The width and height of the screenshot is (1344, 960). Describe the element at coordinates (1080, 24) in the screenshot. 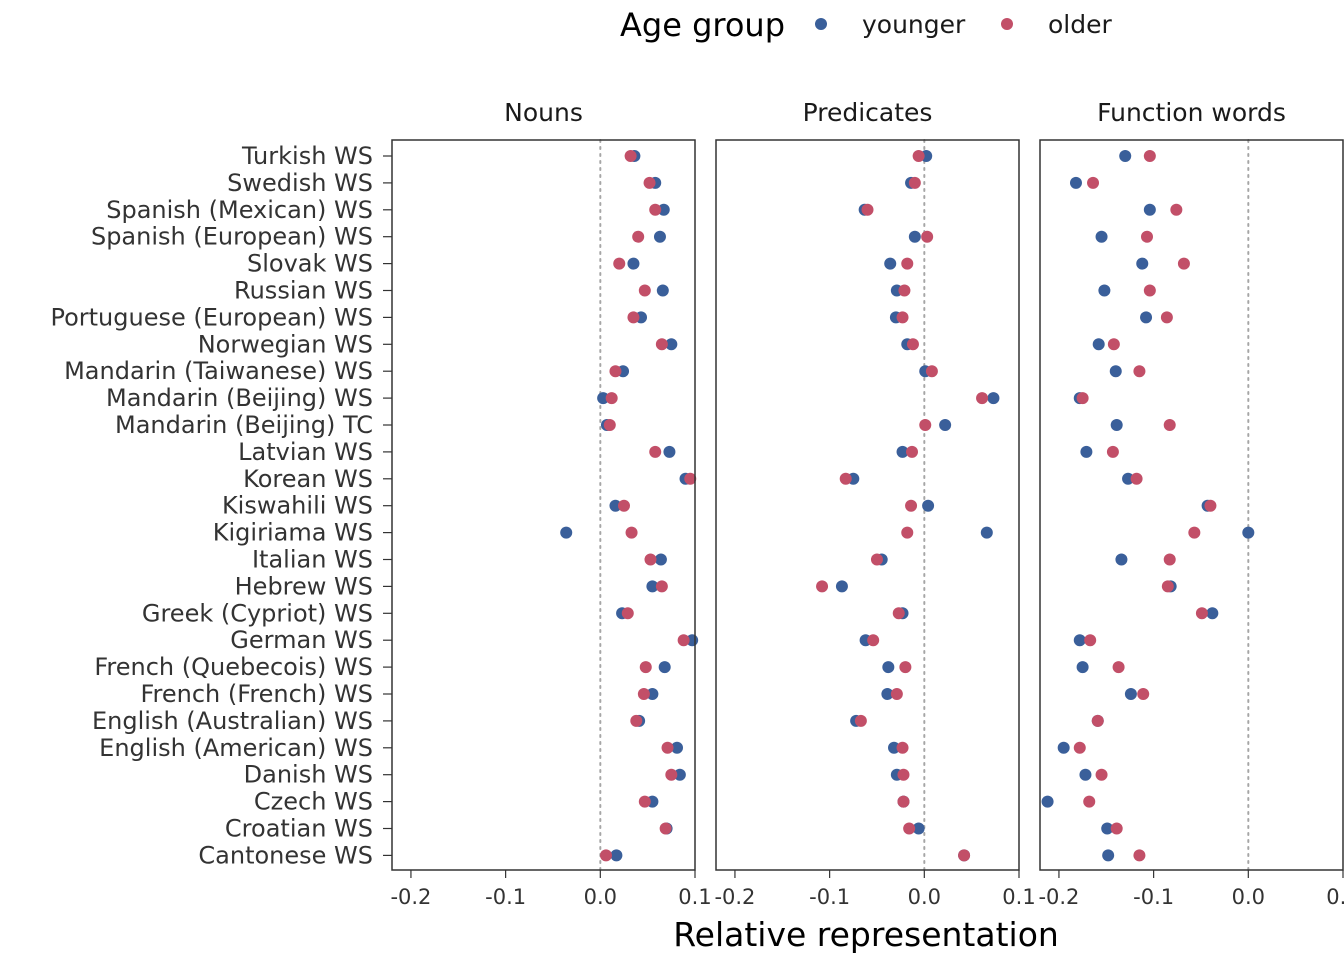

I see `legend-label-older: older` at that location.